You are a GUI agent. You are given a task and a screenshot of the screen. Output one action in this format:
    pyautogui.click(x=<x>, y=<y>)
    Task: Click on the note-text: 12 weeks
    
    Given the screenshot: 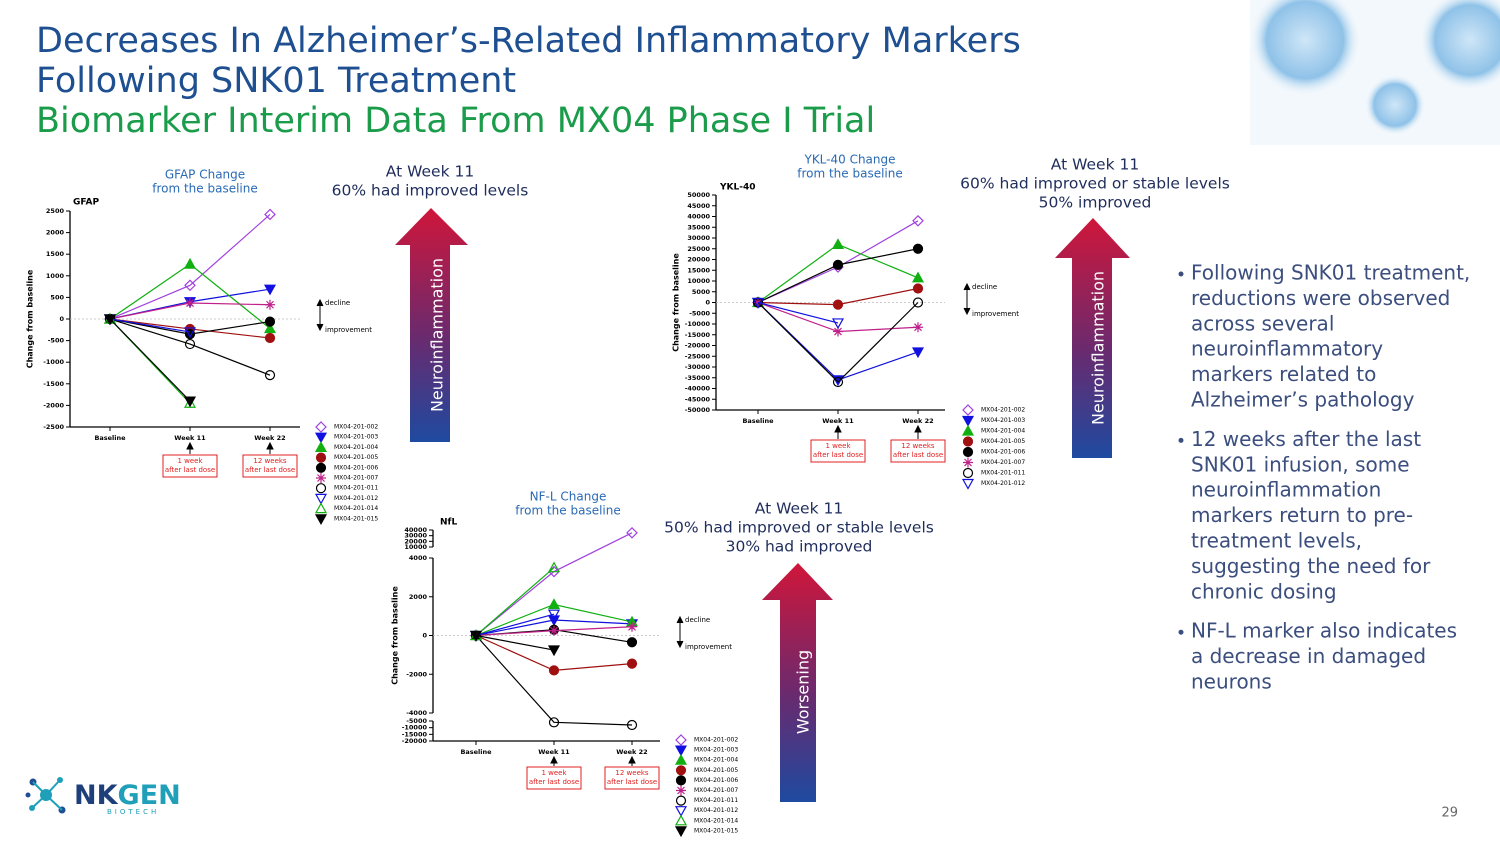 What is the action you would take?
    pyautogui.click(x=270, y=461)
    